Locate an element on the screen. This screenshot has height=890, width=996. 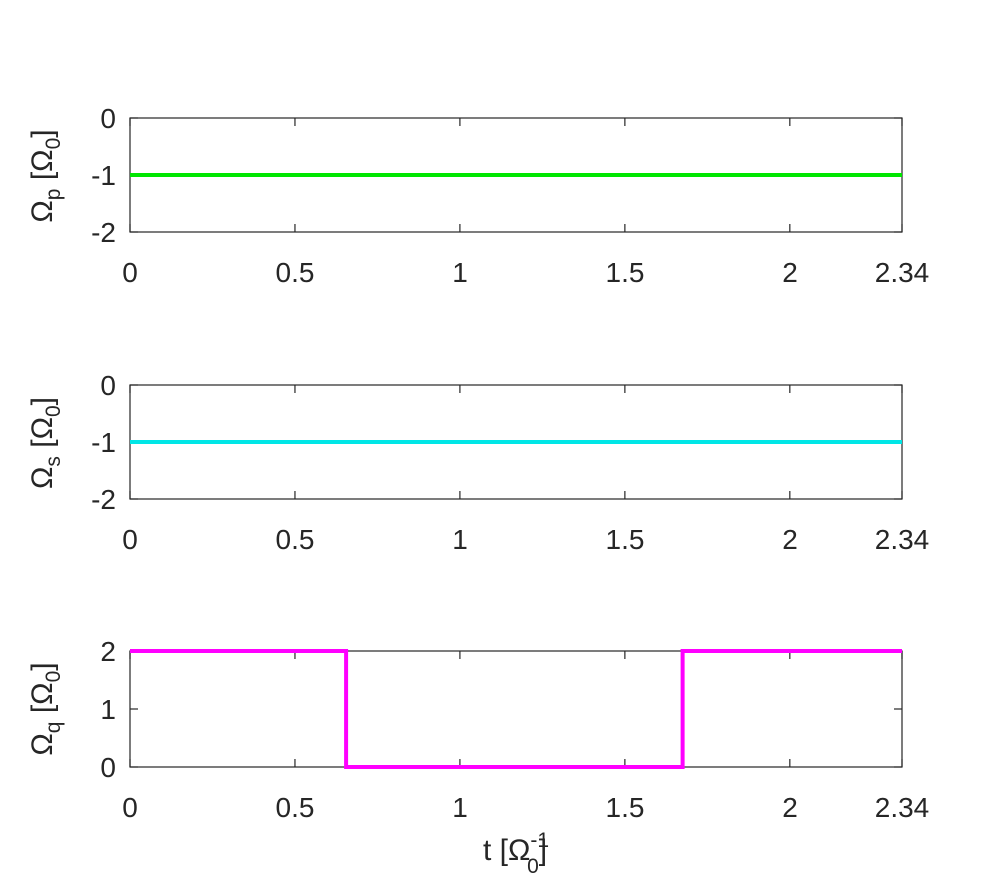
xtick-label-q-0: 0 is located at coordinates (130, 807).